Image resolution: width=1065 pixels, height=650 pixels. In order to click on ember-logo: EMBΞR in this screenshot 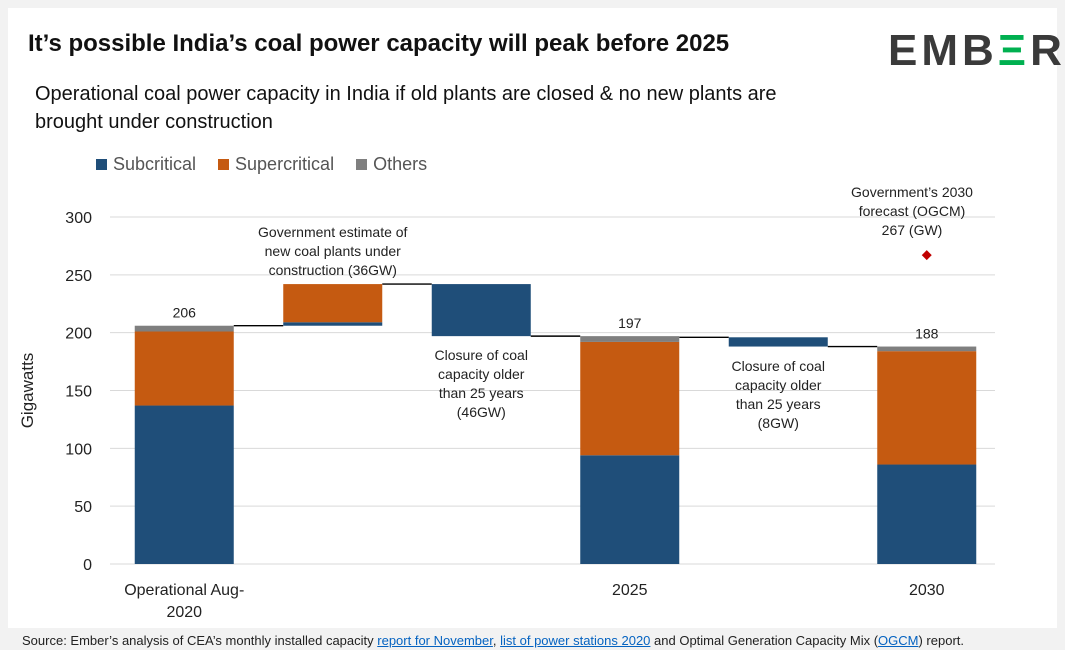, I will do `click(976, 51)`.